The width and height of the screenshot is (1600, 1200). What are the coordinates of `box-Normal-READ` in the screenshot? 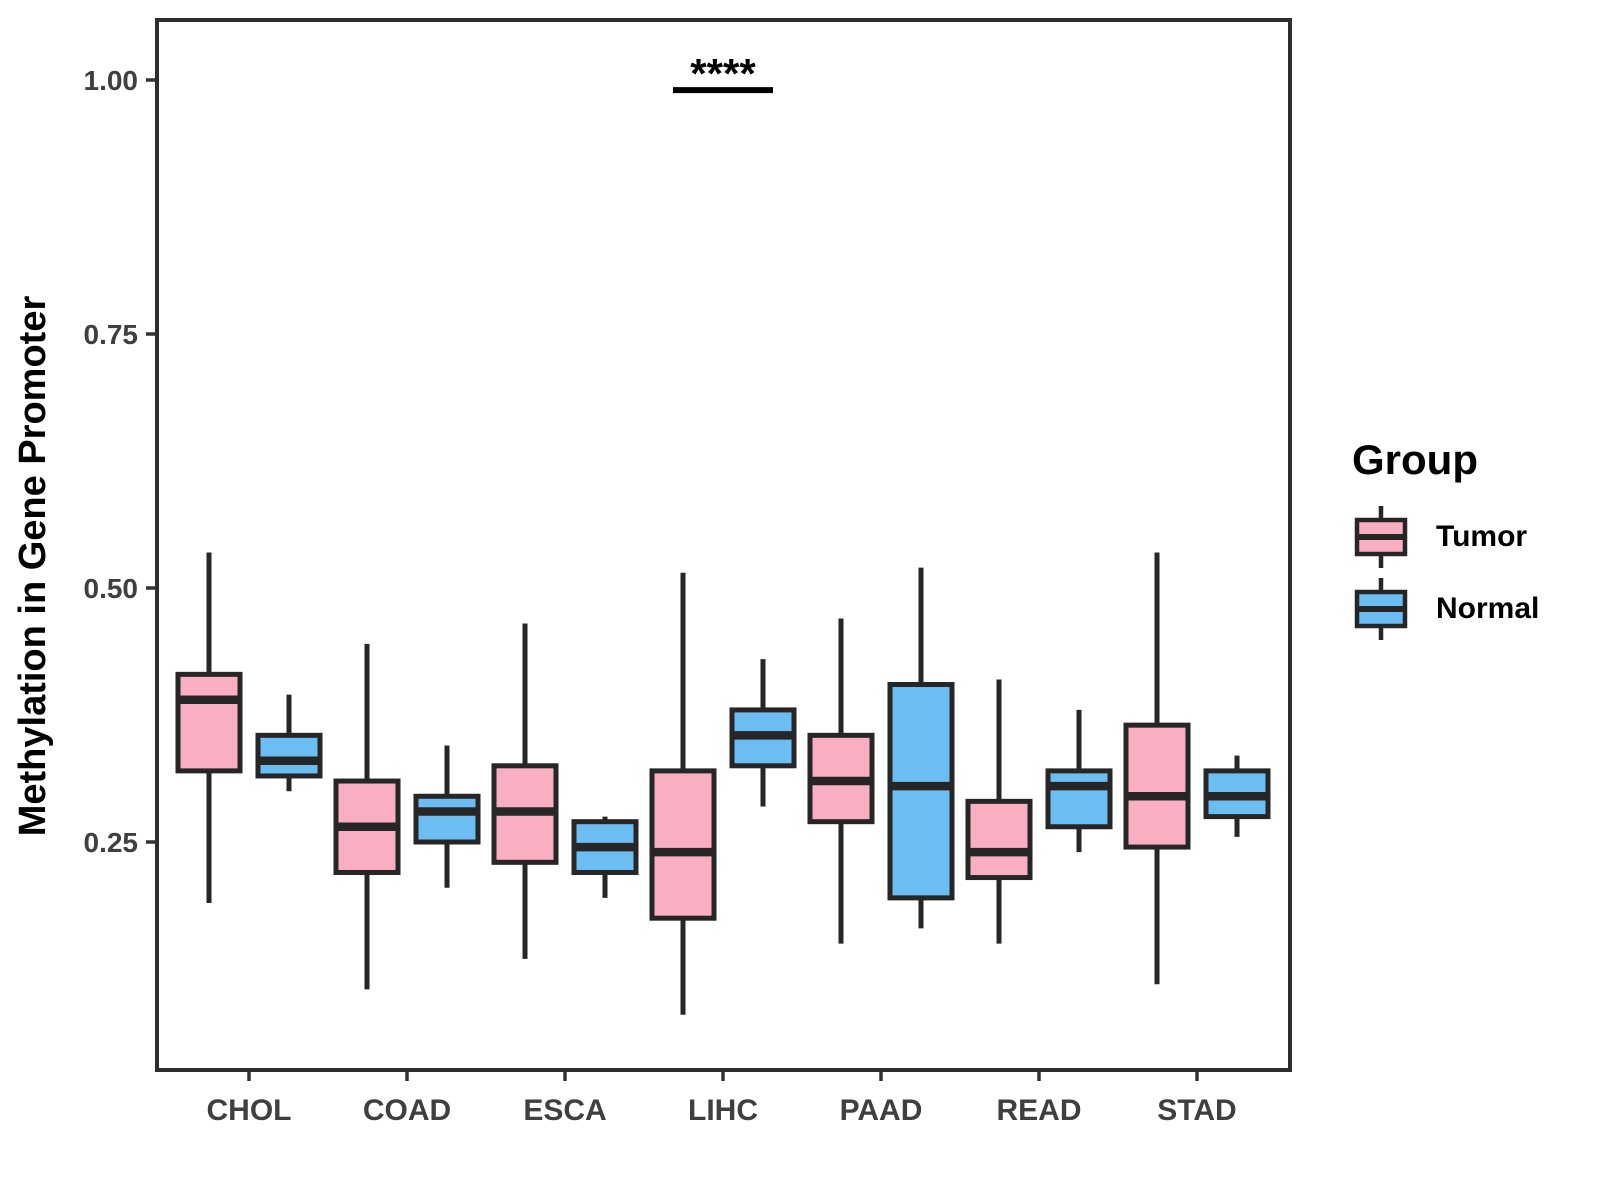 It's located at (1079, 799).